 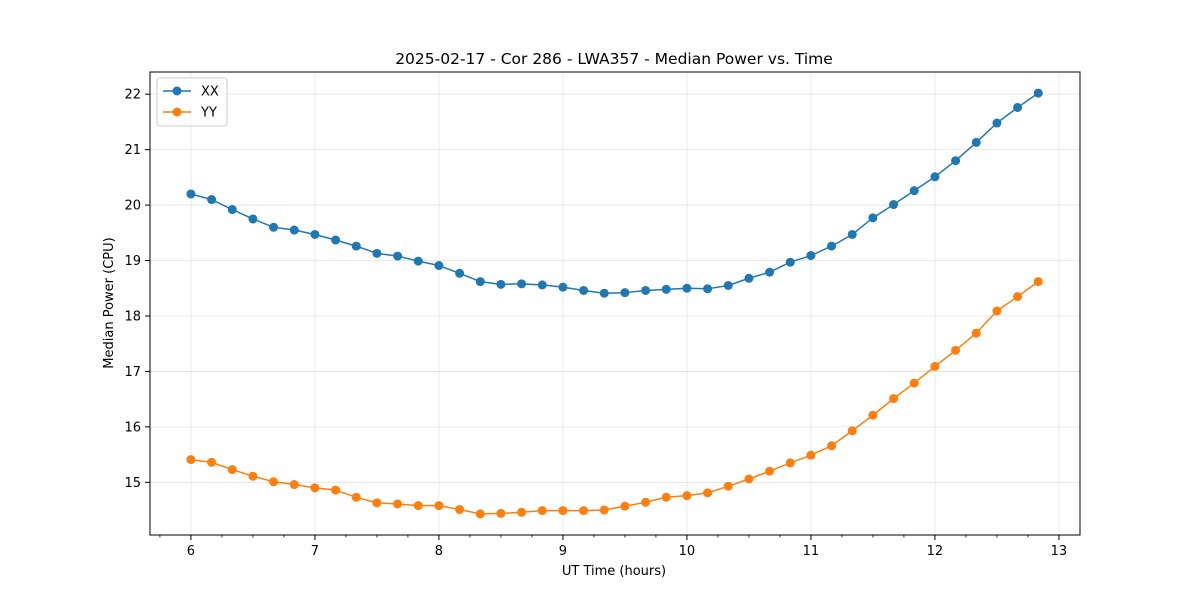 I want to click on x-tick-label: 8, so click(x=439, y=551).